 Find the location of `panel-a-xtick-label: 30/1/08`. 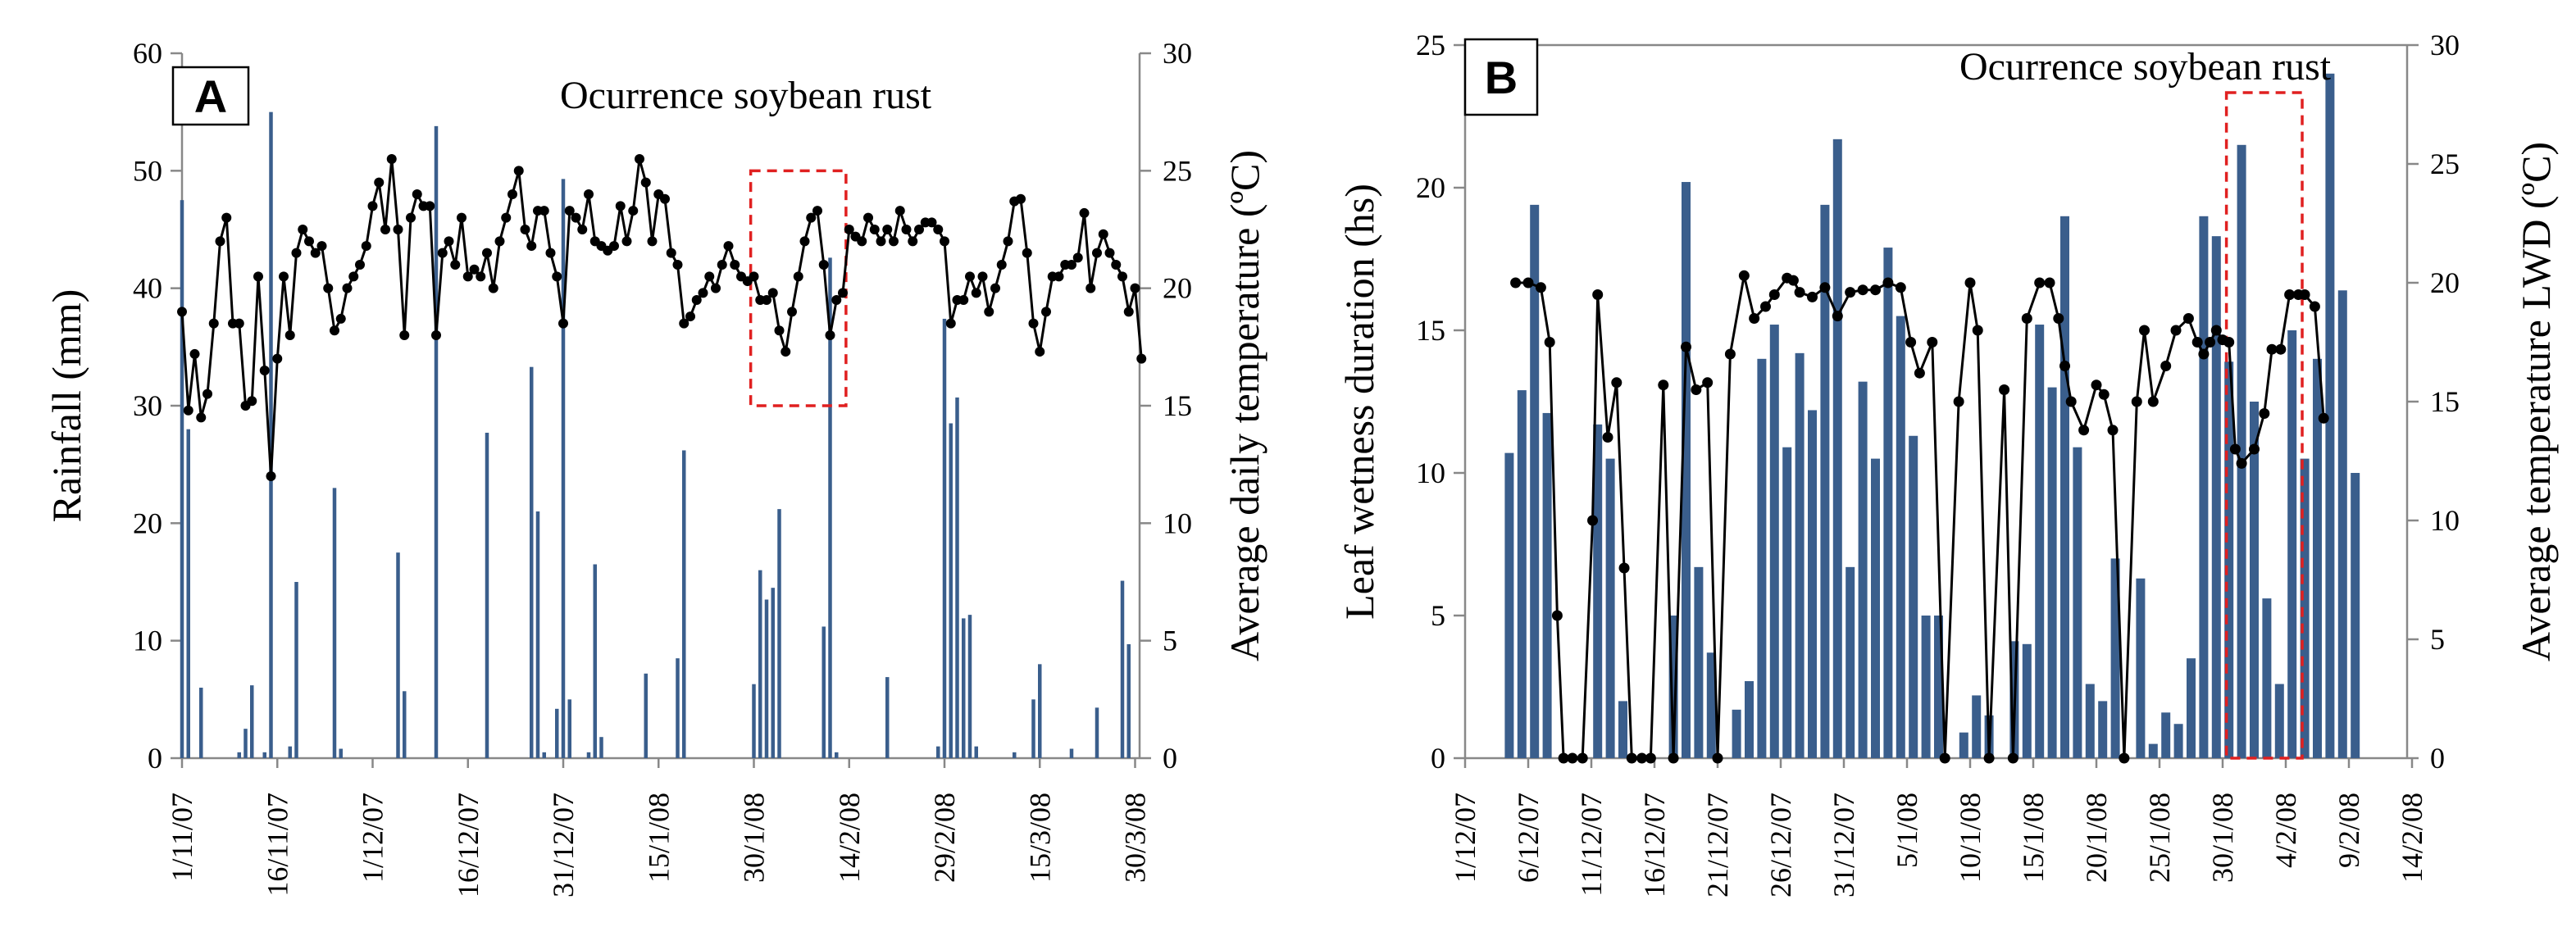

panel-a-xtick-label: 30/1/08 is located at coordinates (754, 838).